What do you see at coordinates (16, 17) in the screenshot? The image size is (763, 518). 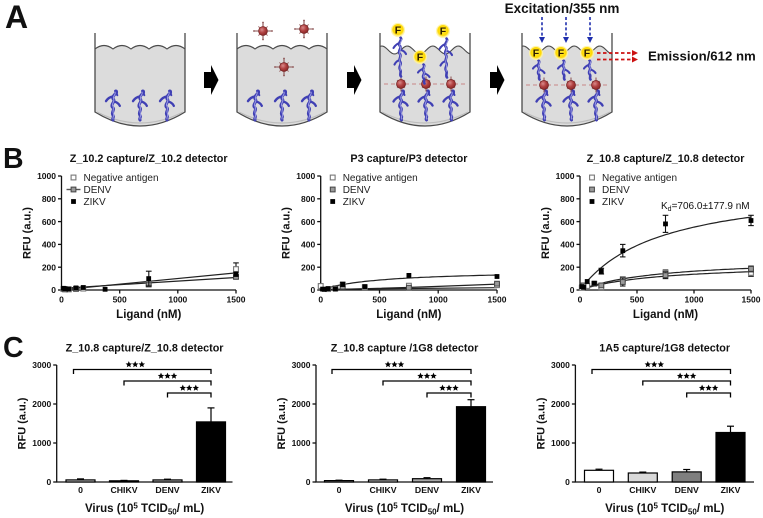 I see `svg-text: A` at bounding box center [16, 17].